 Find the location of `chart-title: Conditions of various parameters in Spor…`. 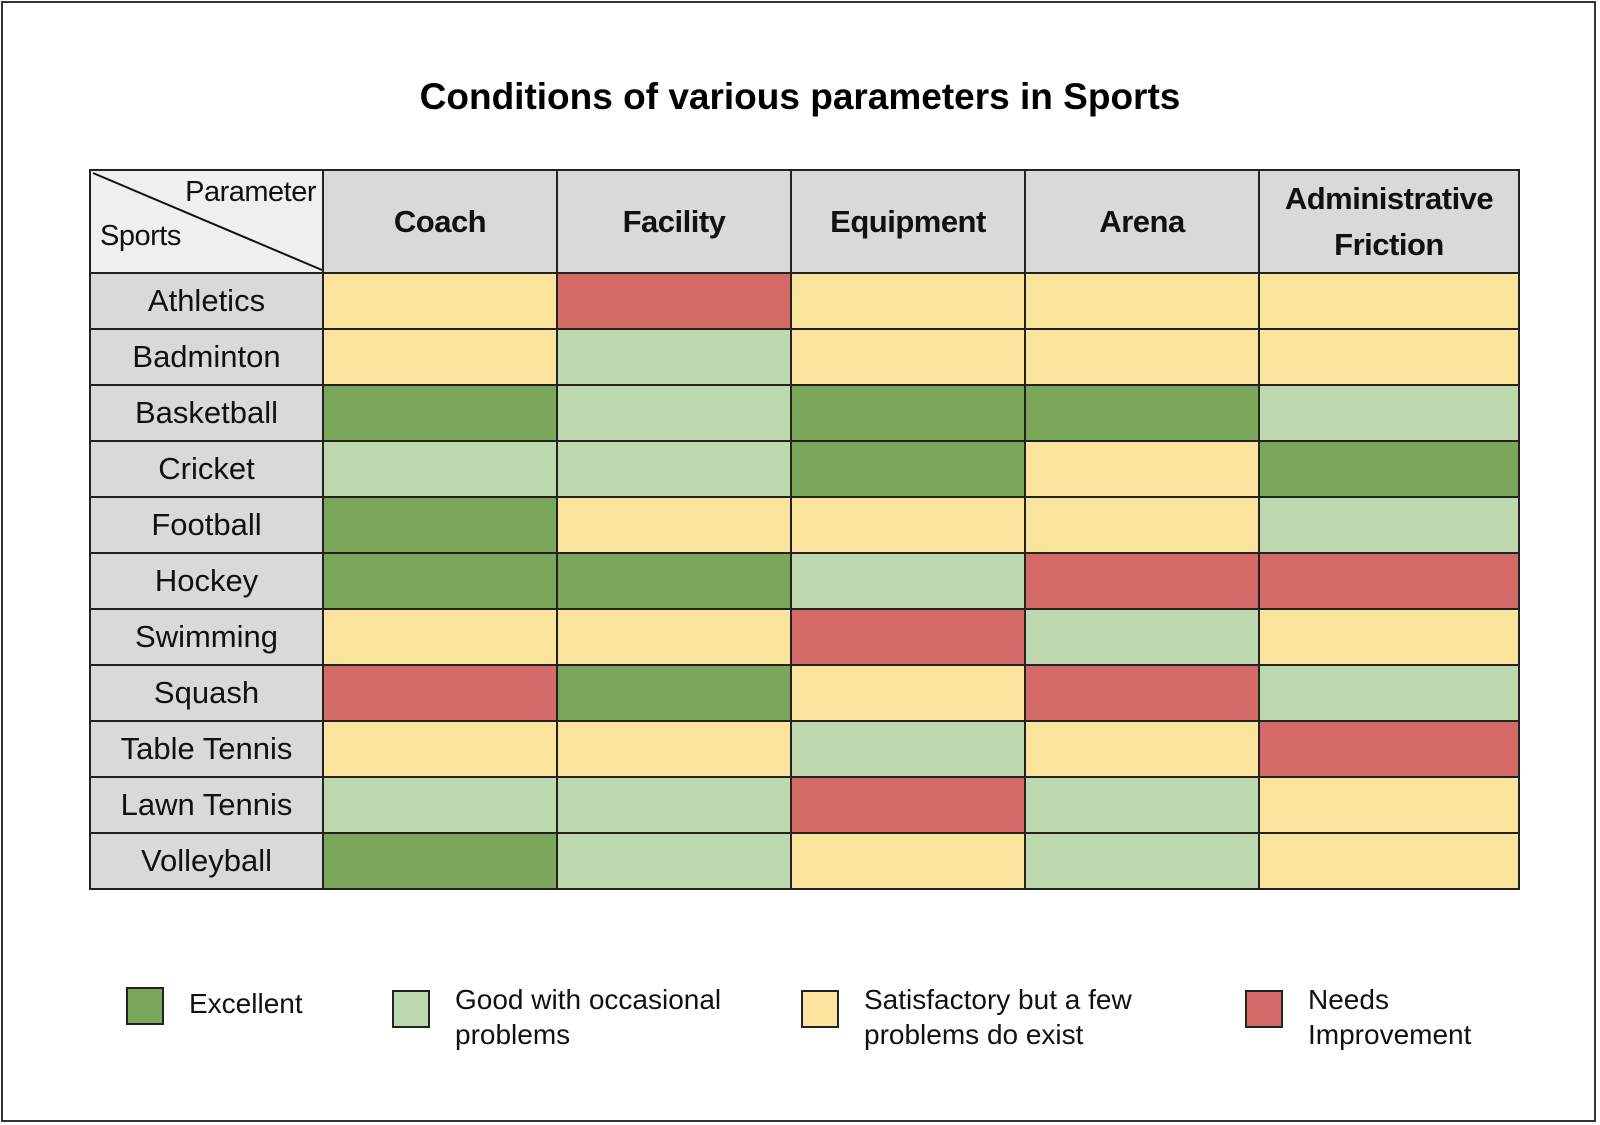

chart-title: Conditions of various parameters in Spor… is located at coordinates (800, 96).